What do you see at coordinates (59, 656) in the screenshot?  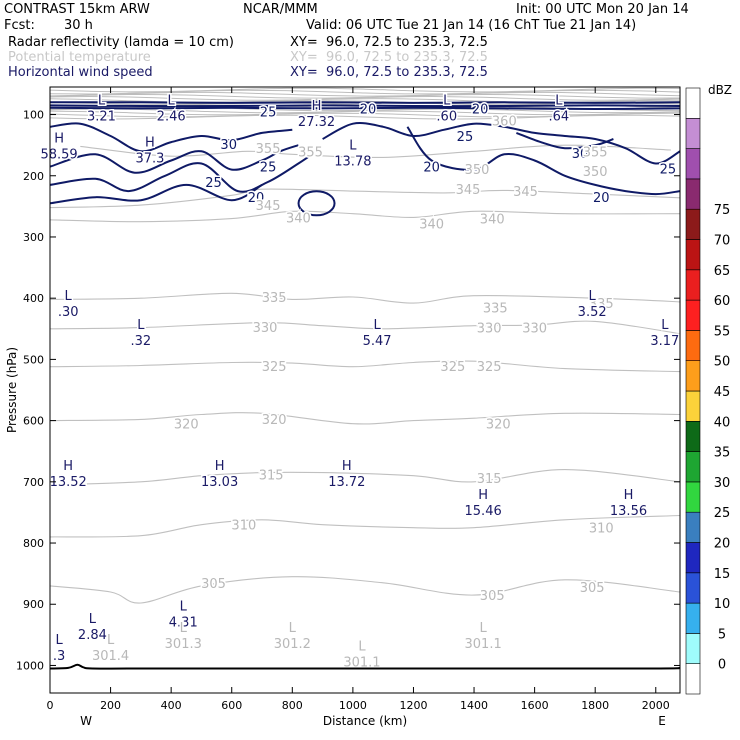 I see `extremum-value: .3` at bounding box center [59, 656].